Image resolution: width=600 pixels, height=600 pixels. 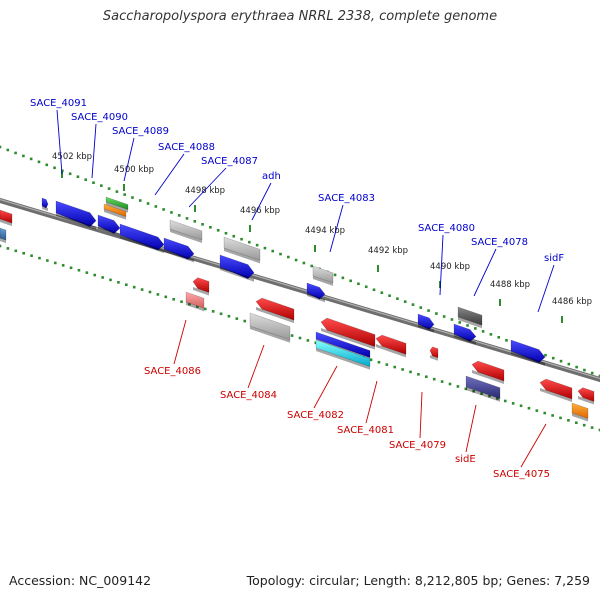 What do you see at coordinates (465, 459) in the screenshot?
I see `gene-label-bottom: sidE` at bounding box center [465, 459].